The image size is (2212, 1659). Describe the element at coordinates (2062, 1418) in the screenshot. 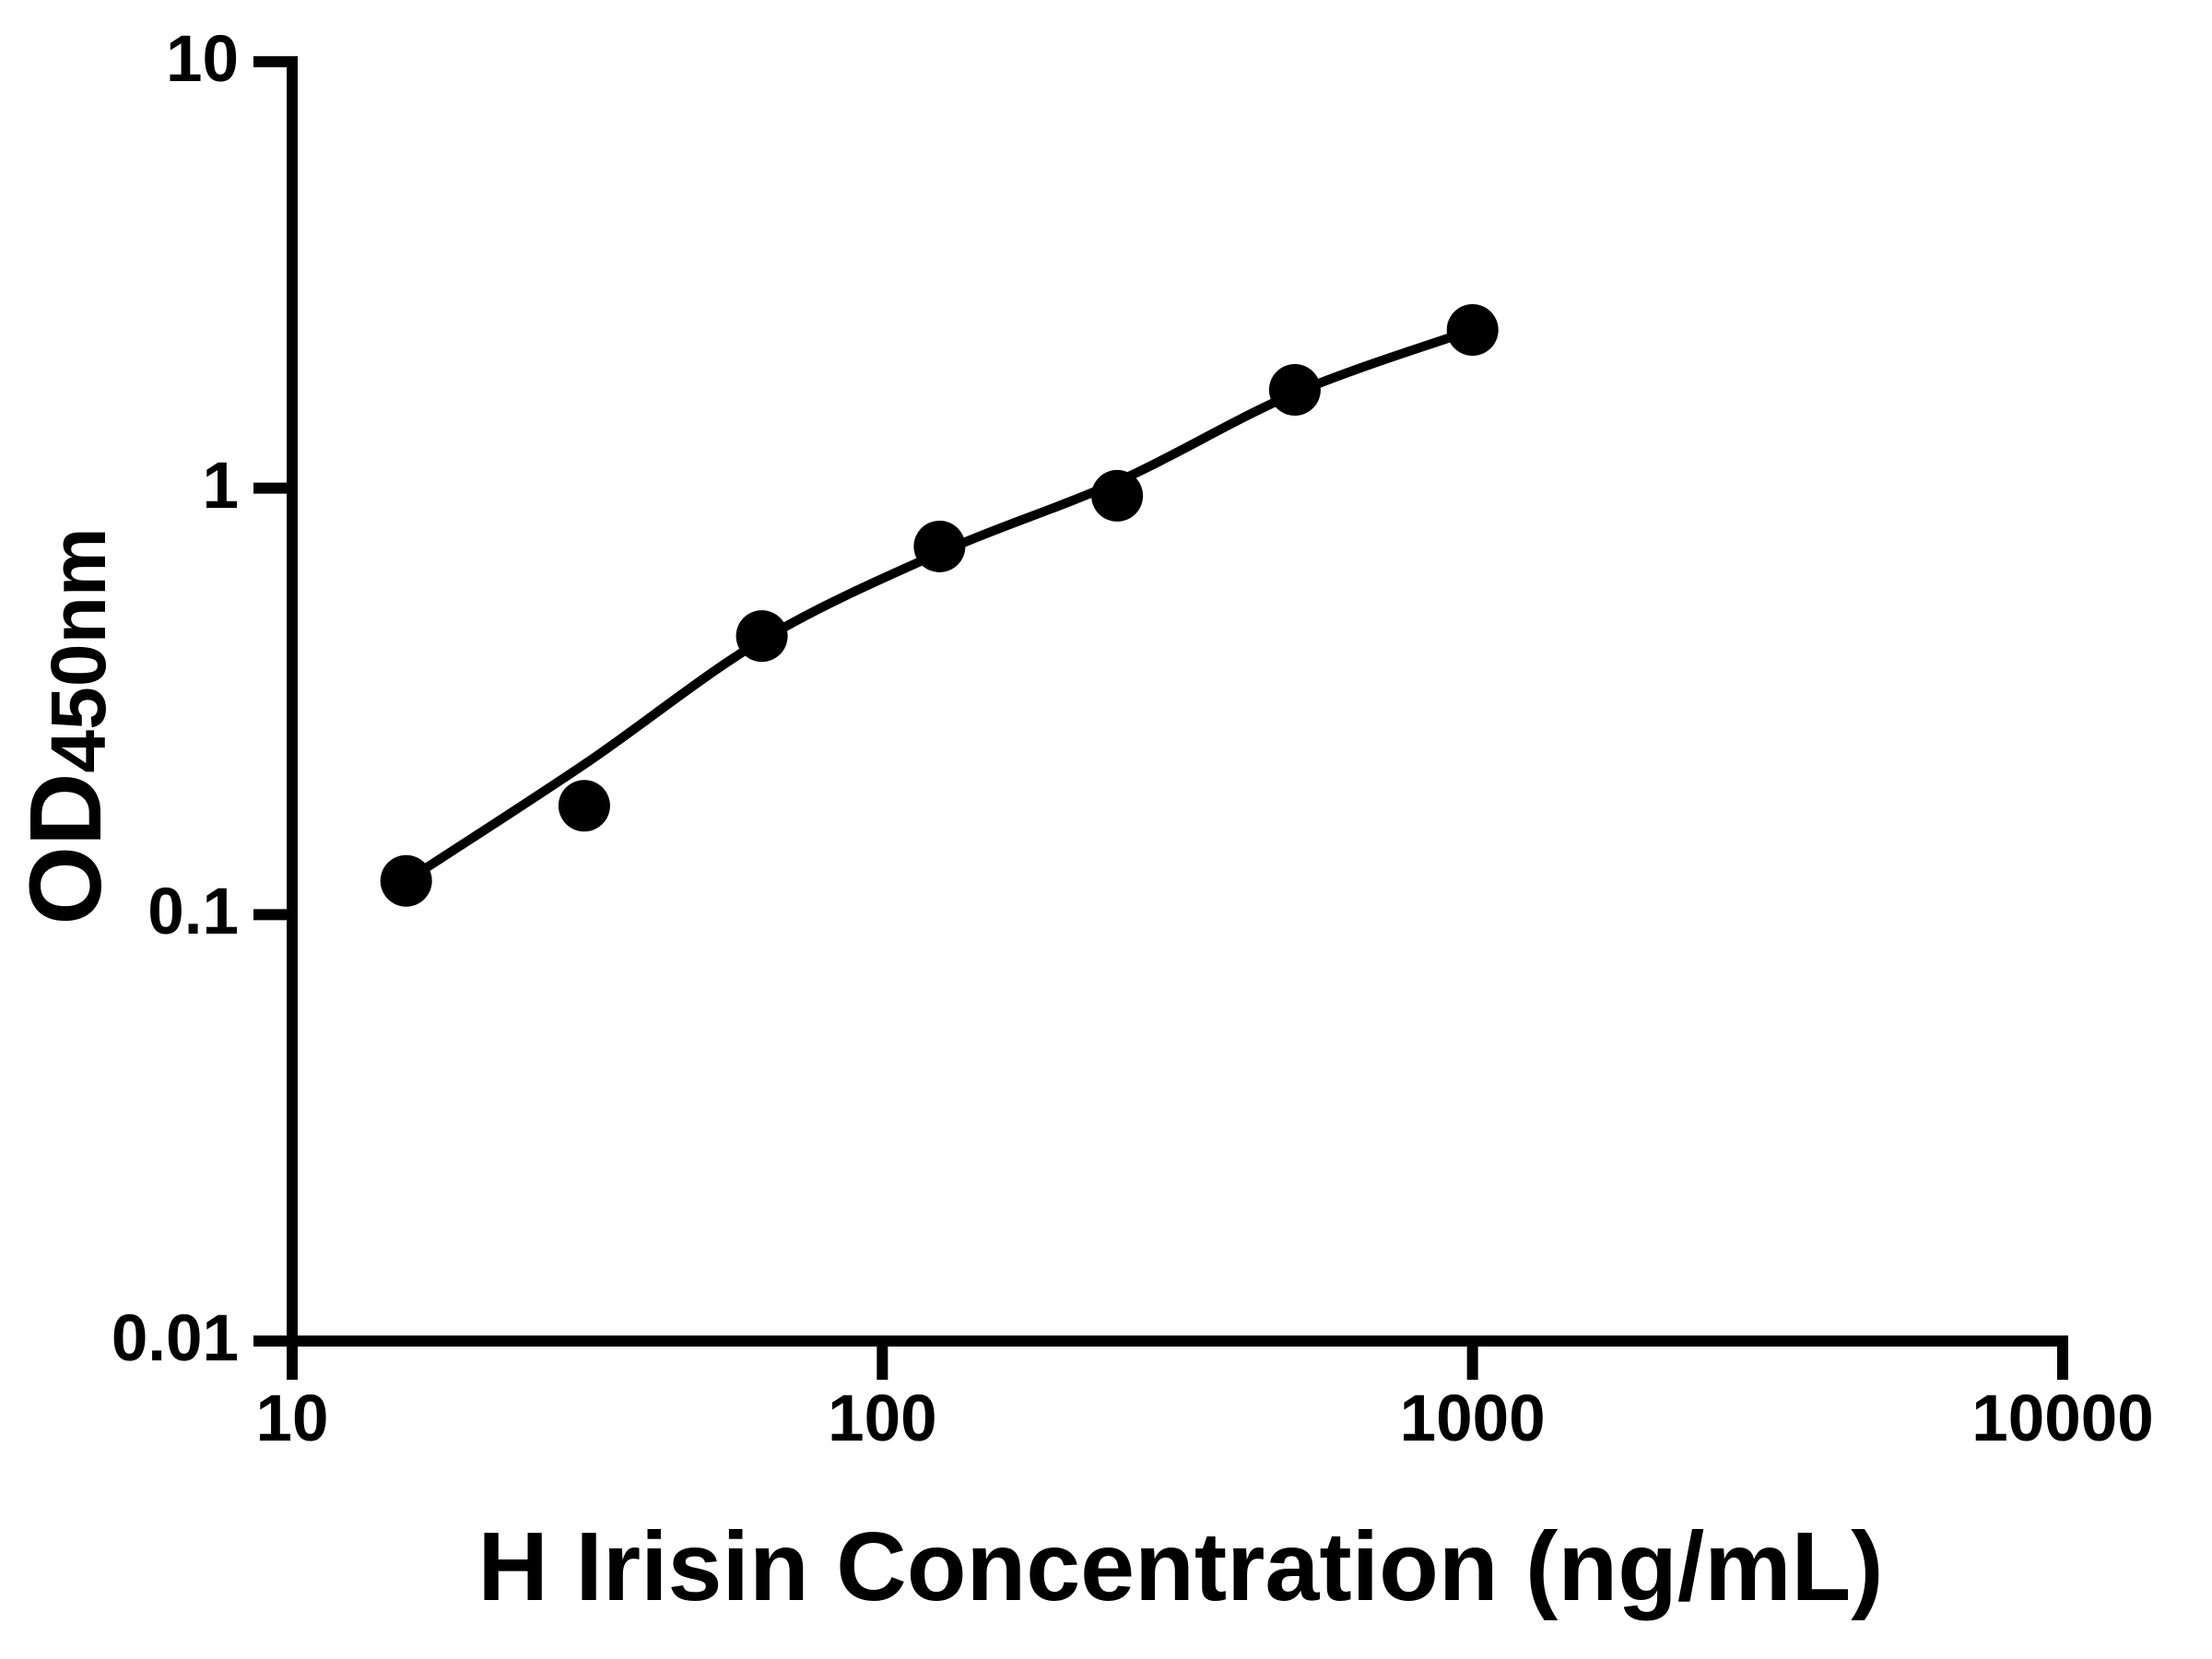

I see `x-tick-label: 10000` at that location.